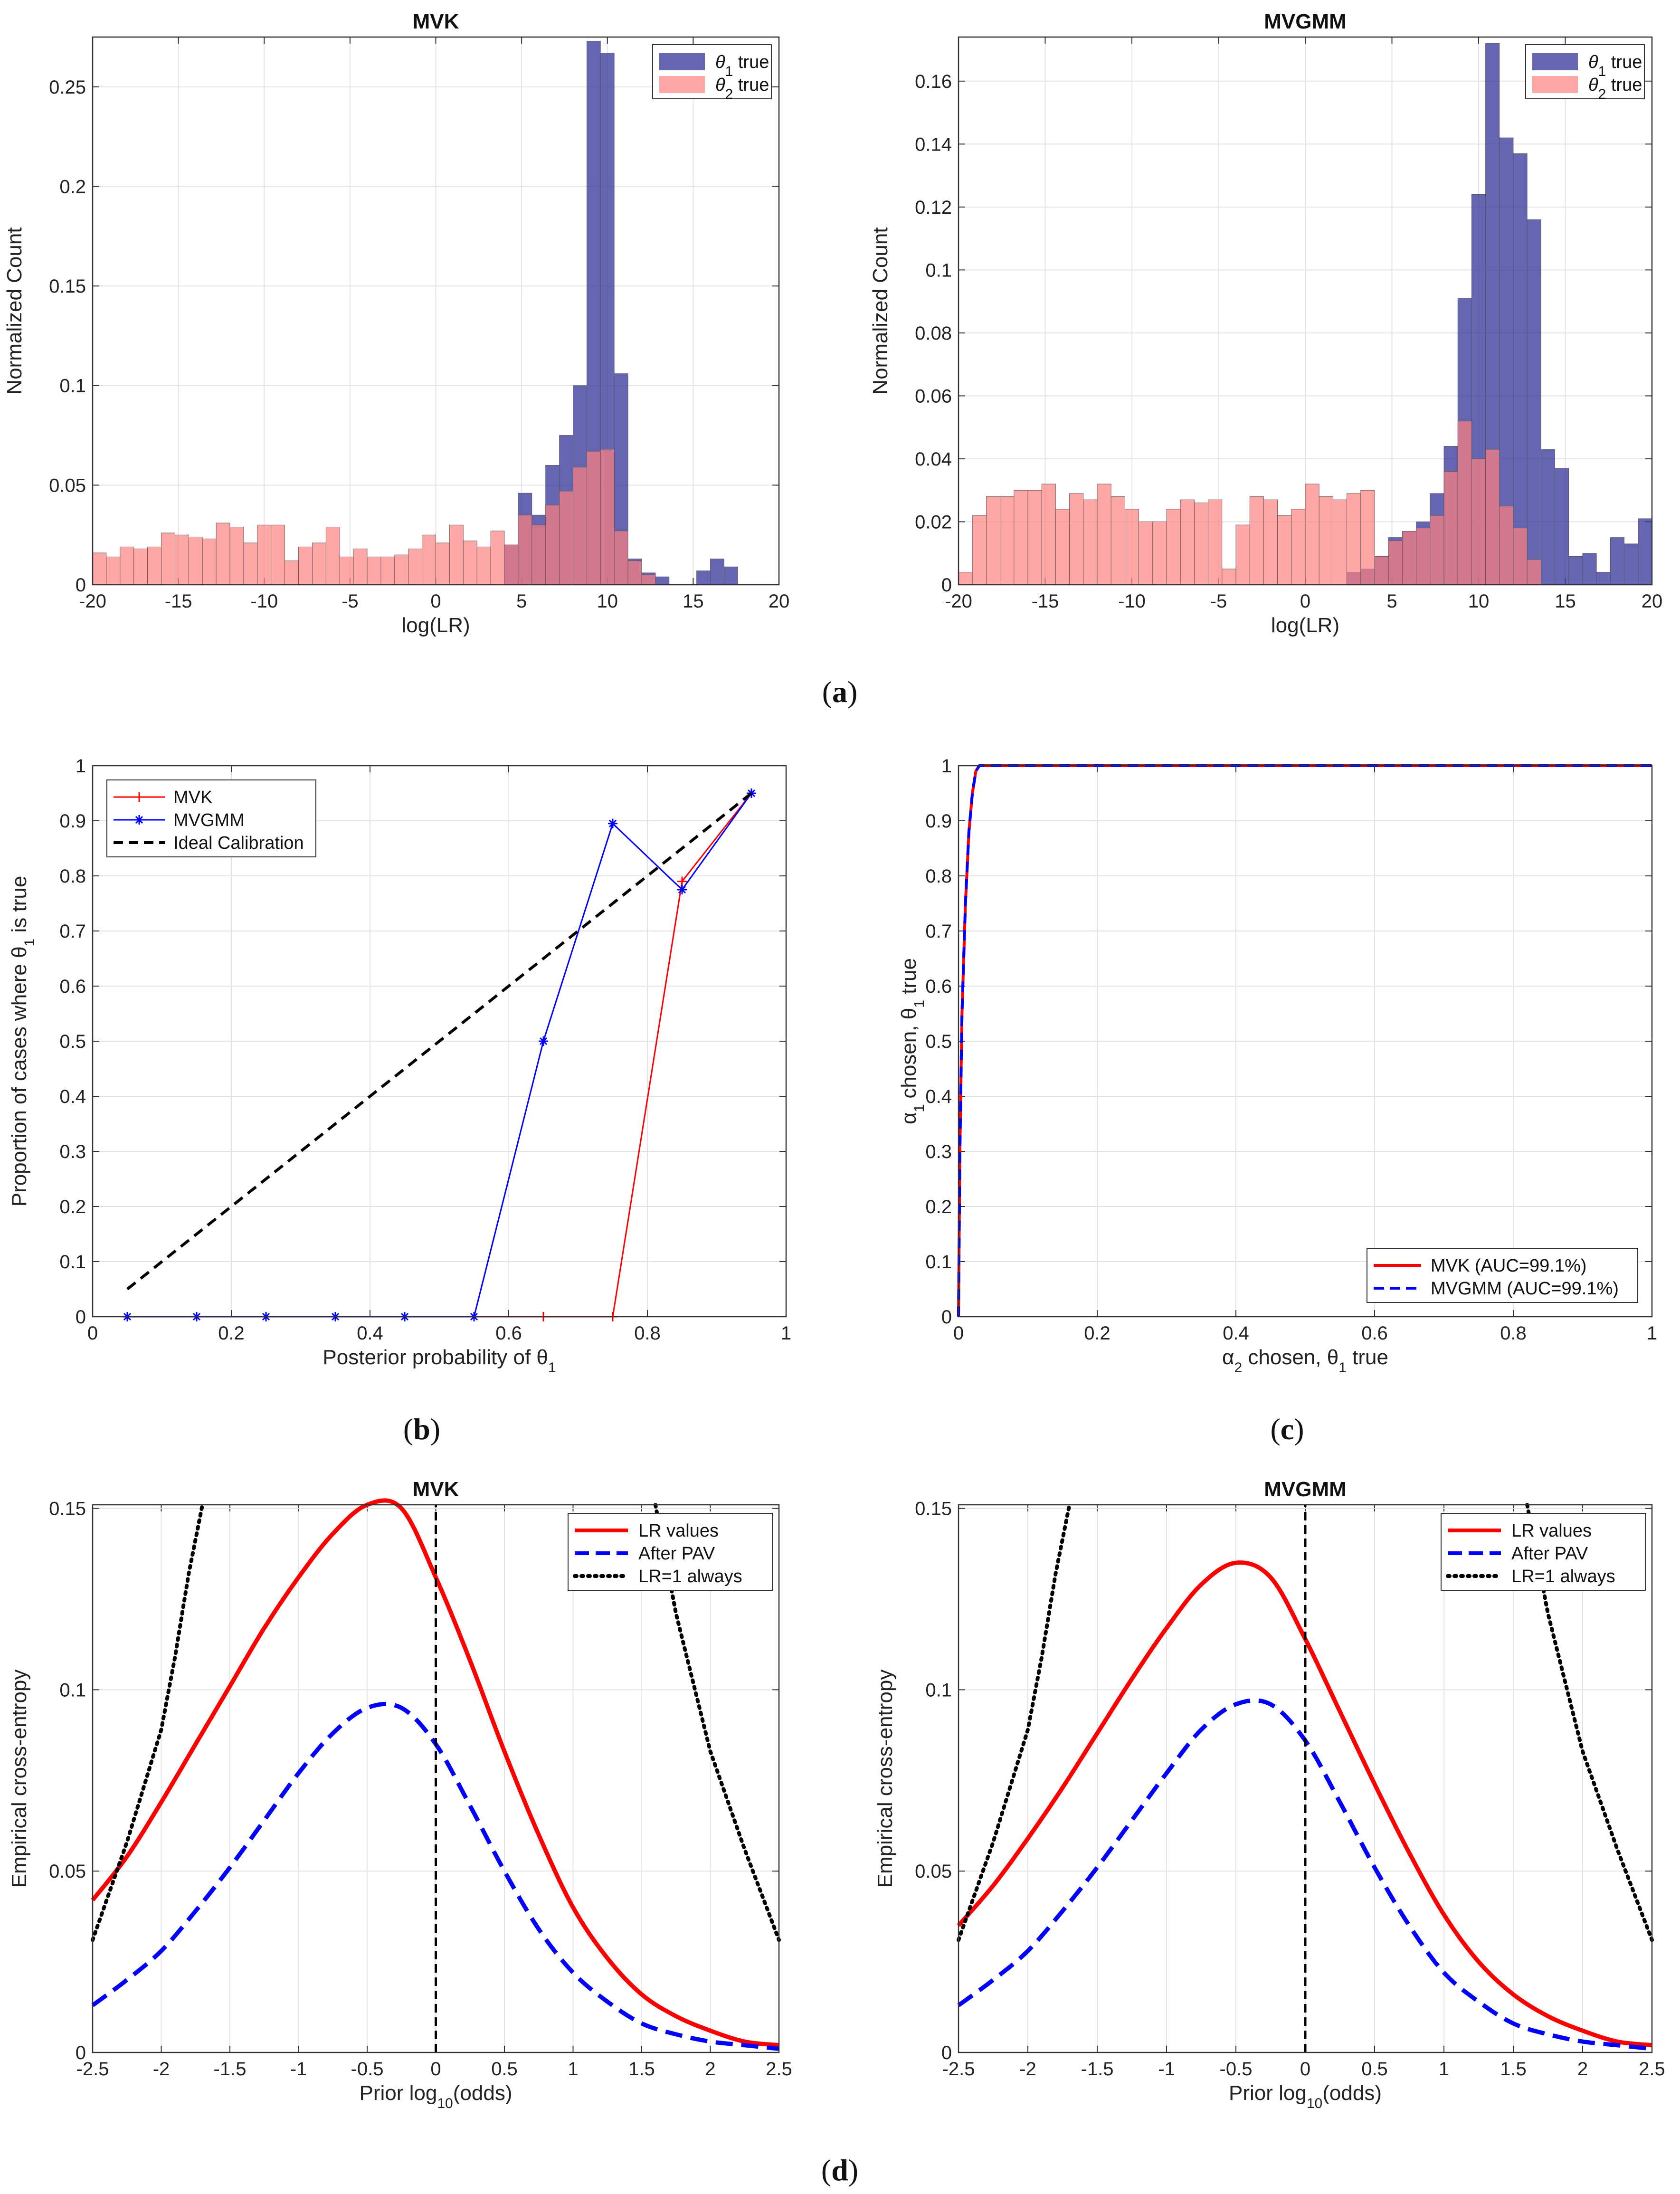  Describe the element at coordinates (521, 601) in the screenshot. I see `x-tick-label: 5` at that location.